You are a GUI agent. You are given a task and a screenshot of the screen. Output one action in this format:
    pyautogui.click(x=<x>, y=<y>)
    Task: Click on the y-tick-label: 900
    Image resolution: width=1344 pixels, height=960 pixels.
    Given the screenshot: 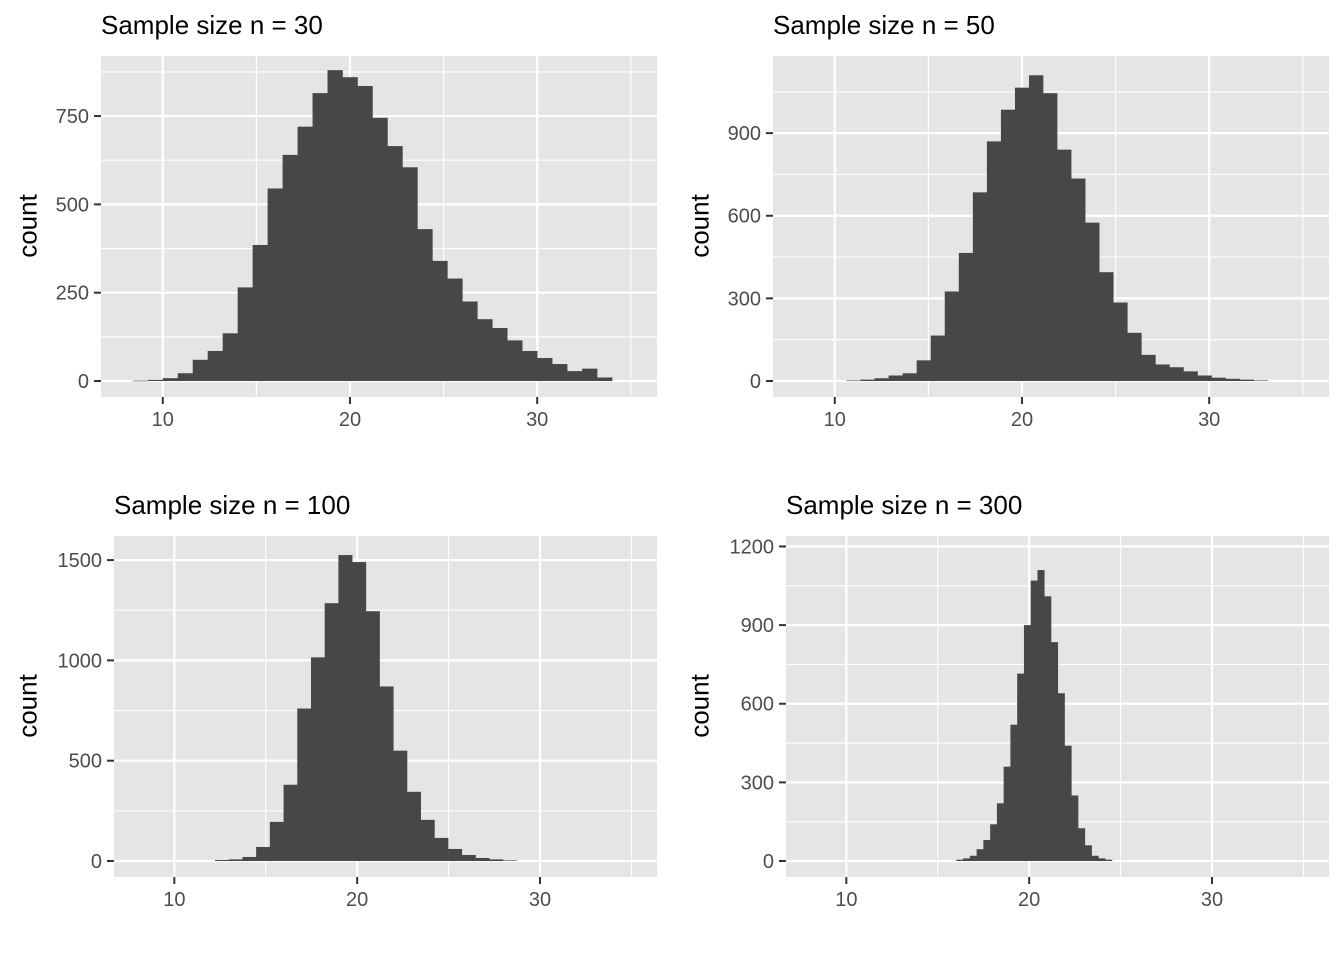 What is the action you would take?
    pyautogui.click(x=744, y=134)
    